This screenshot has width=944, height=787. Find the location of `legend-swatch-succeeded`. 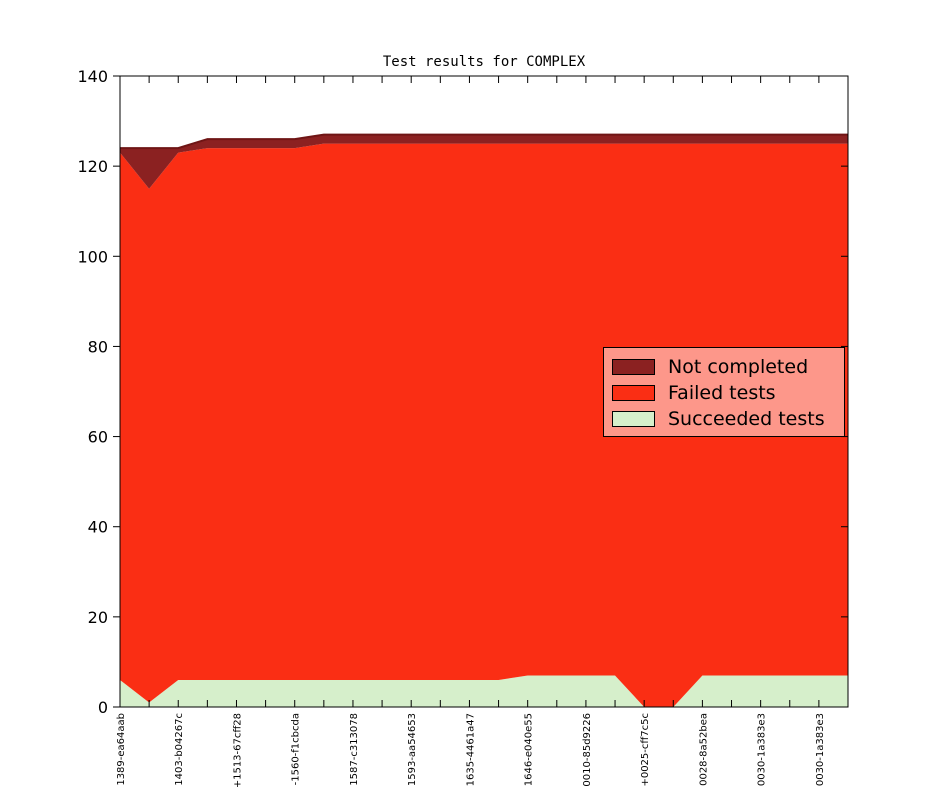

legend-swatch-succeeded is located at coordinates (633, 419).